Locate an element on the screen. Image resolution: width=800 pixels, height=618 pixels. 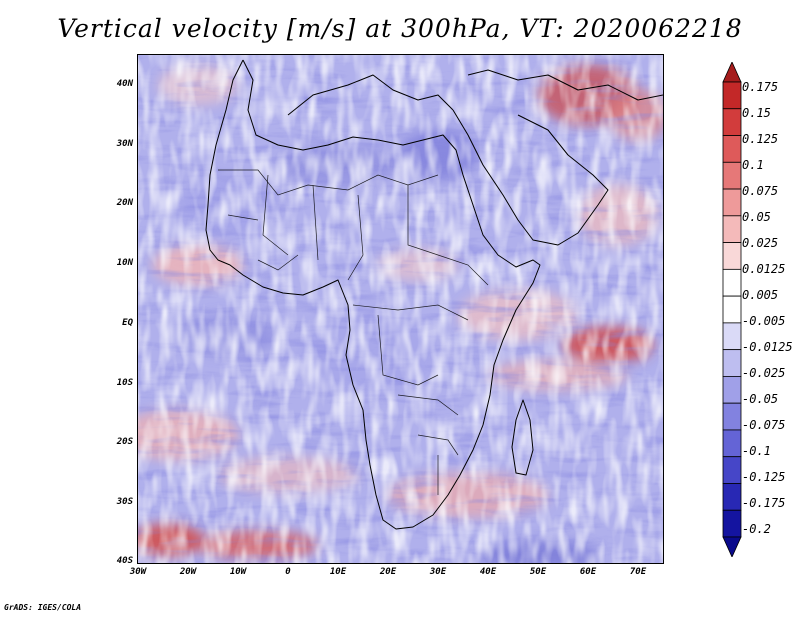
x-axis-label: 70E is located at coordinates (638, 572).